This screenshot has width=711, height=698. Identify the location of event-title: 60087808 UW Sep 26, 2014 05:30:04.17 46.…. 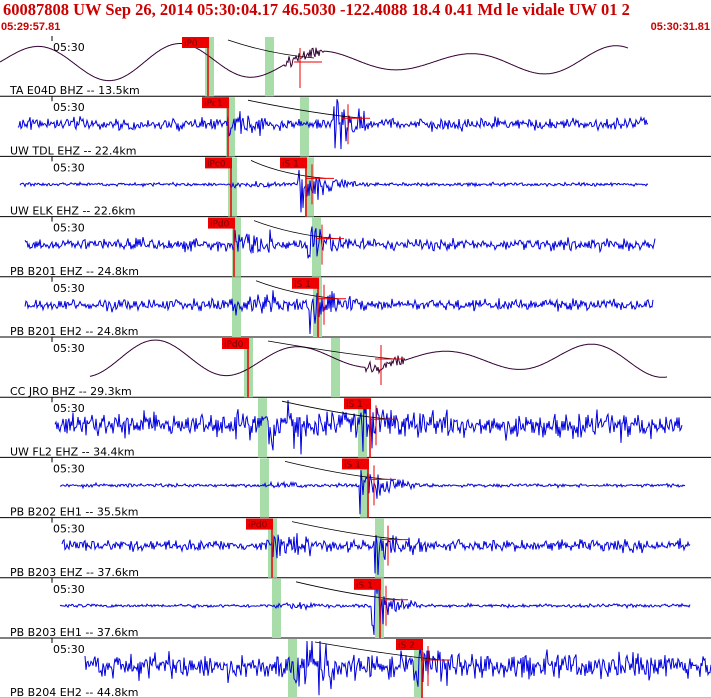
(316, 9).